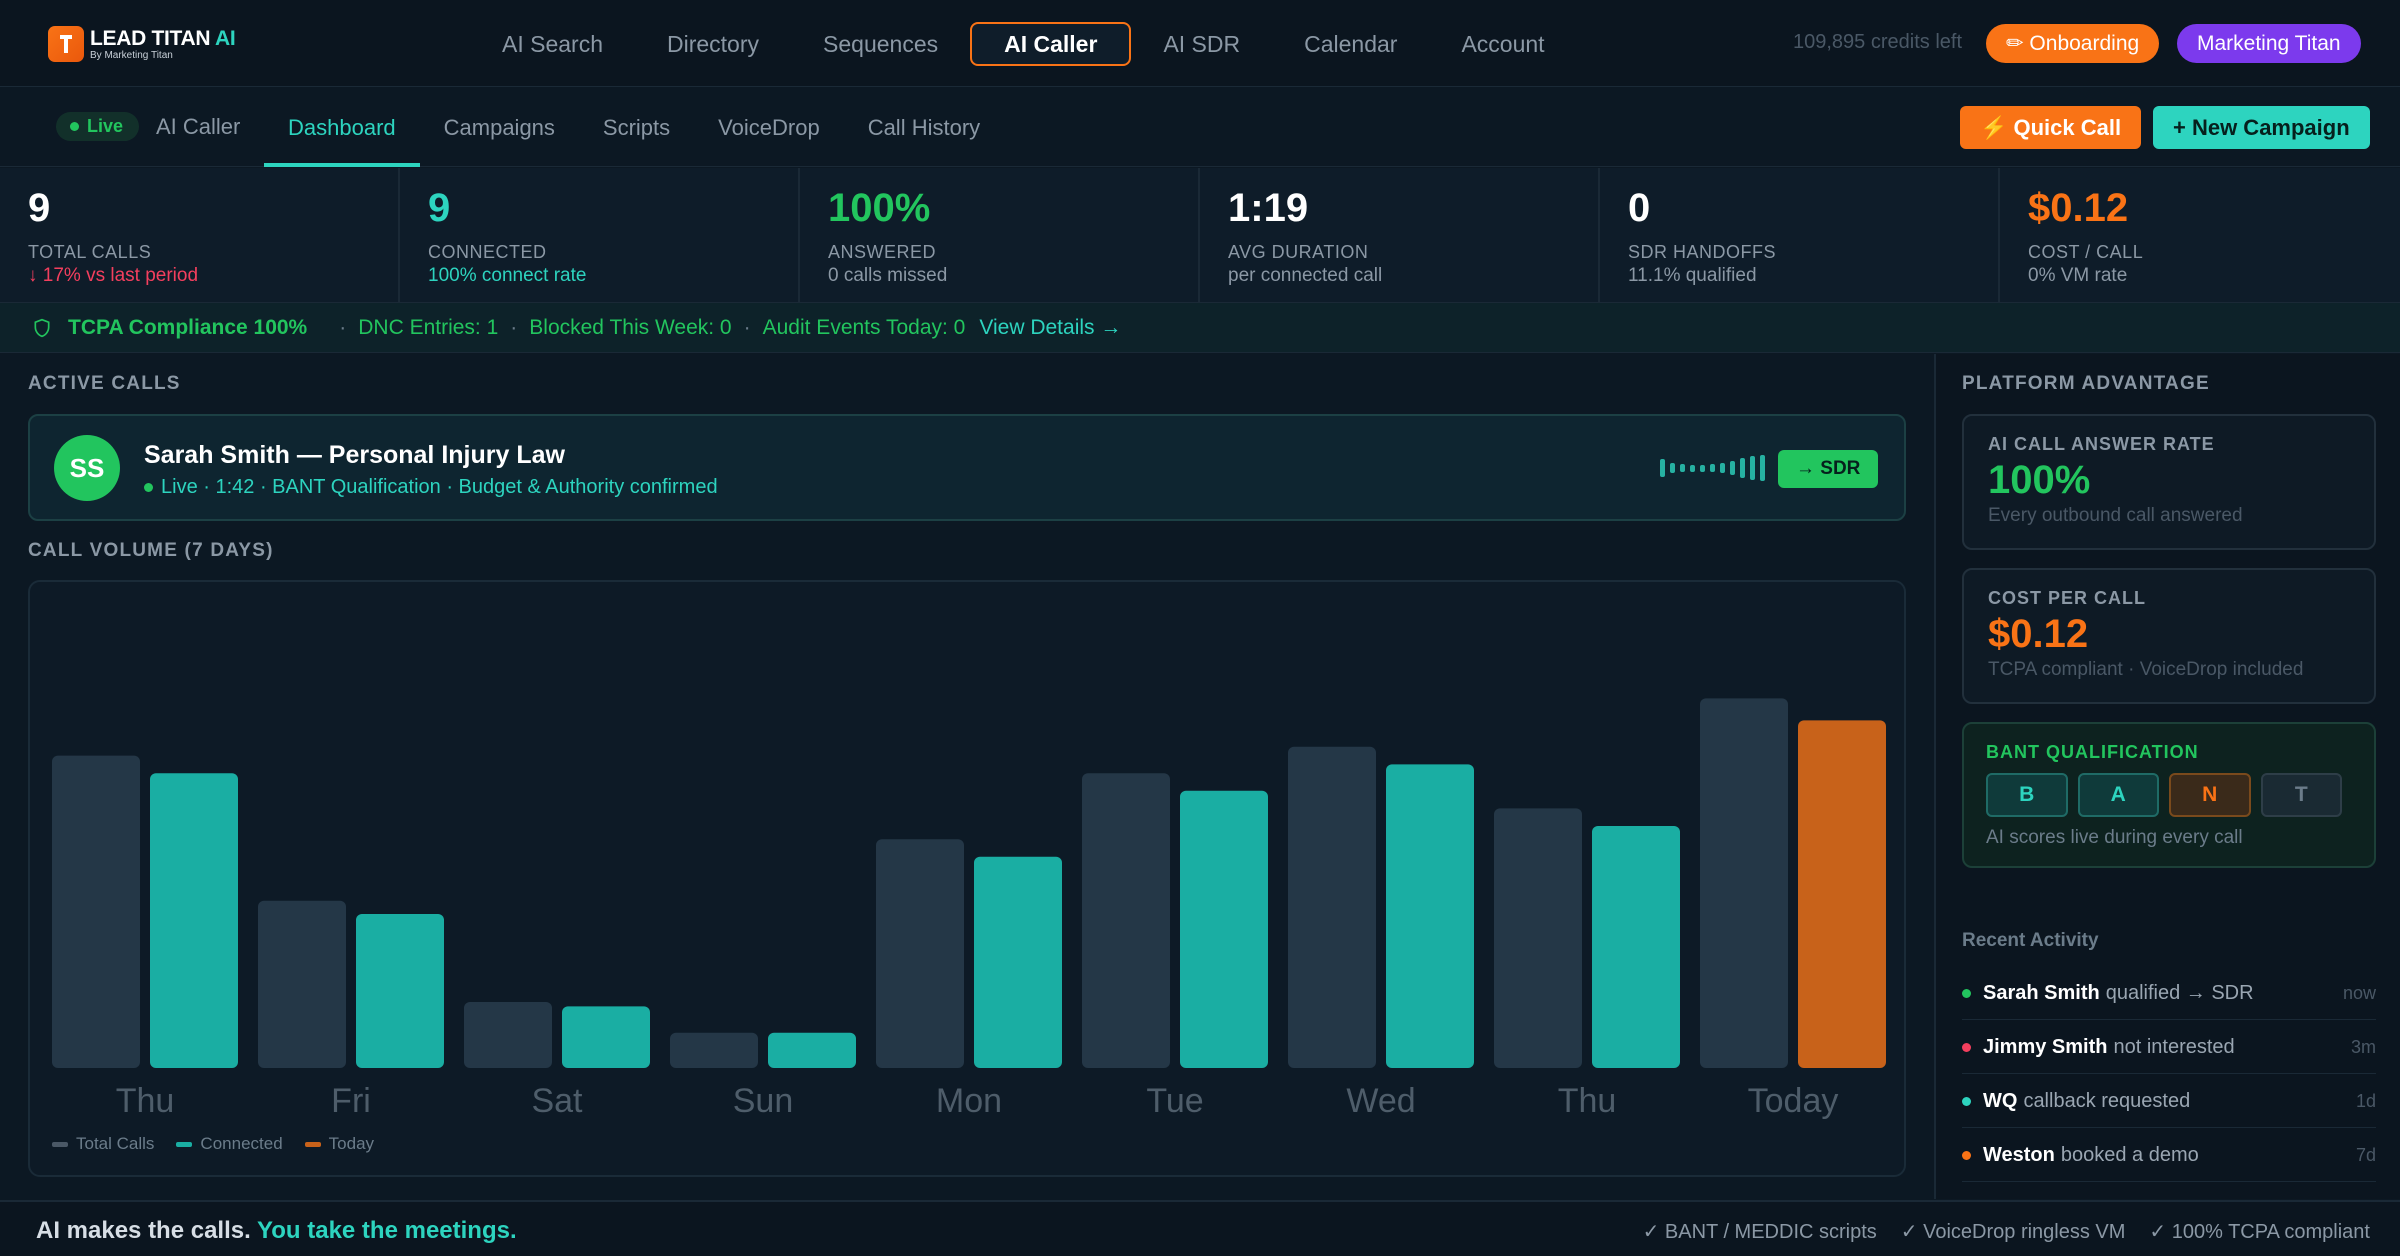 Image resolution: width=2400 pixels, height=1256 pixels. I want to click on stat-sub: ↓ 17% vs last period, so click(113, 275).